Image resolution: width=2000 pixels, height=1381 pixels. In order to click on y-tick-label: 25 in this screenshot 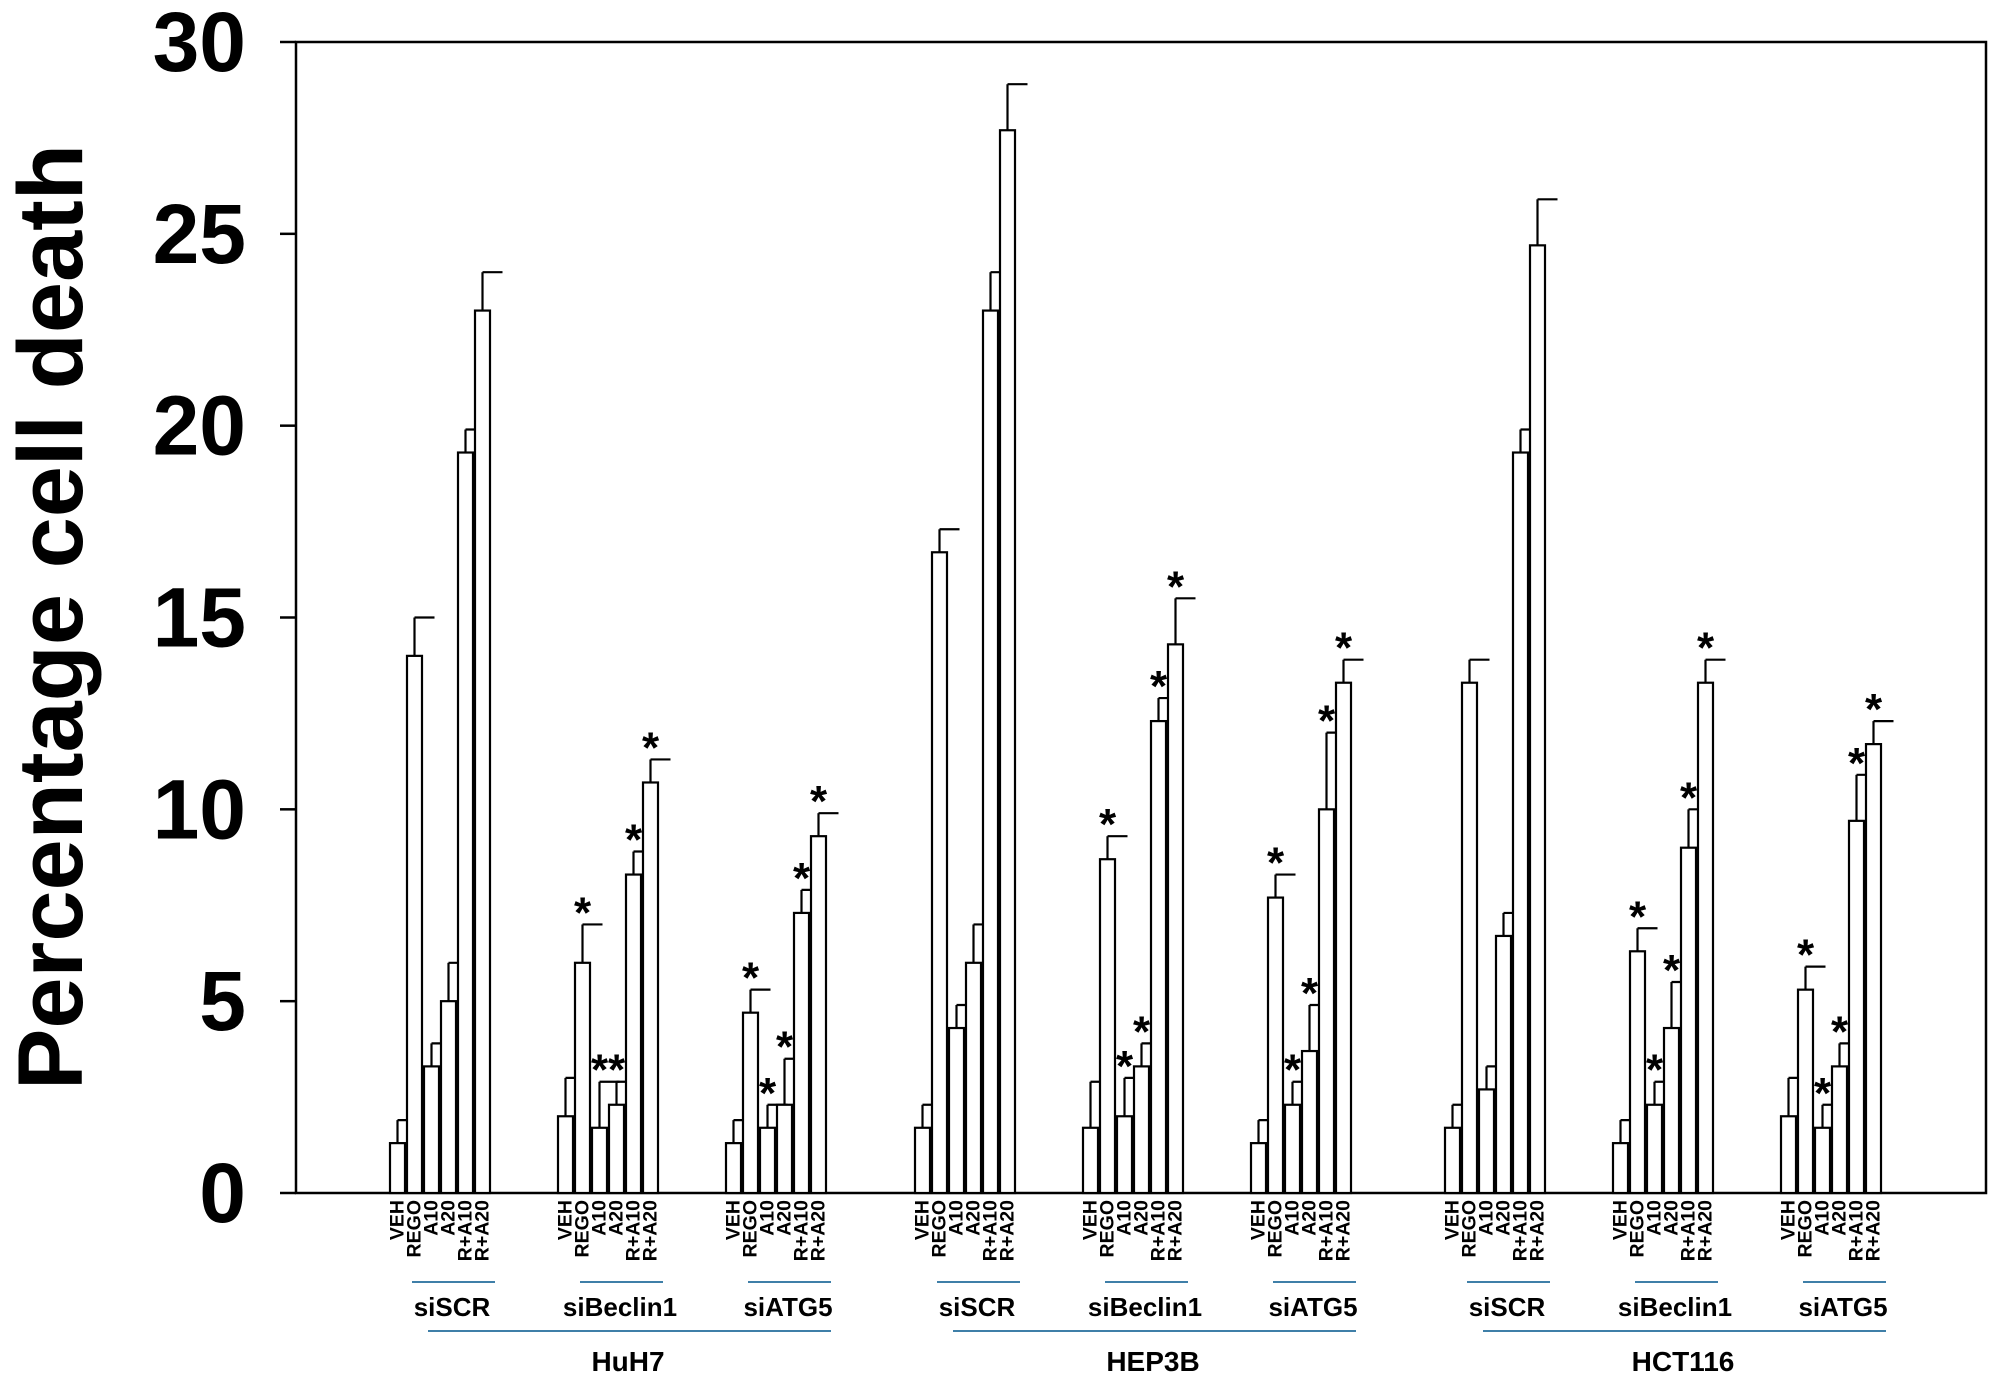, I will do `click(199, 234)`.